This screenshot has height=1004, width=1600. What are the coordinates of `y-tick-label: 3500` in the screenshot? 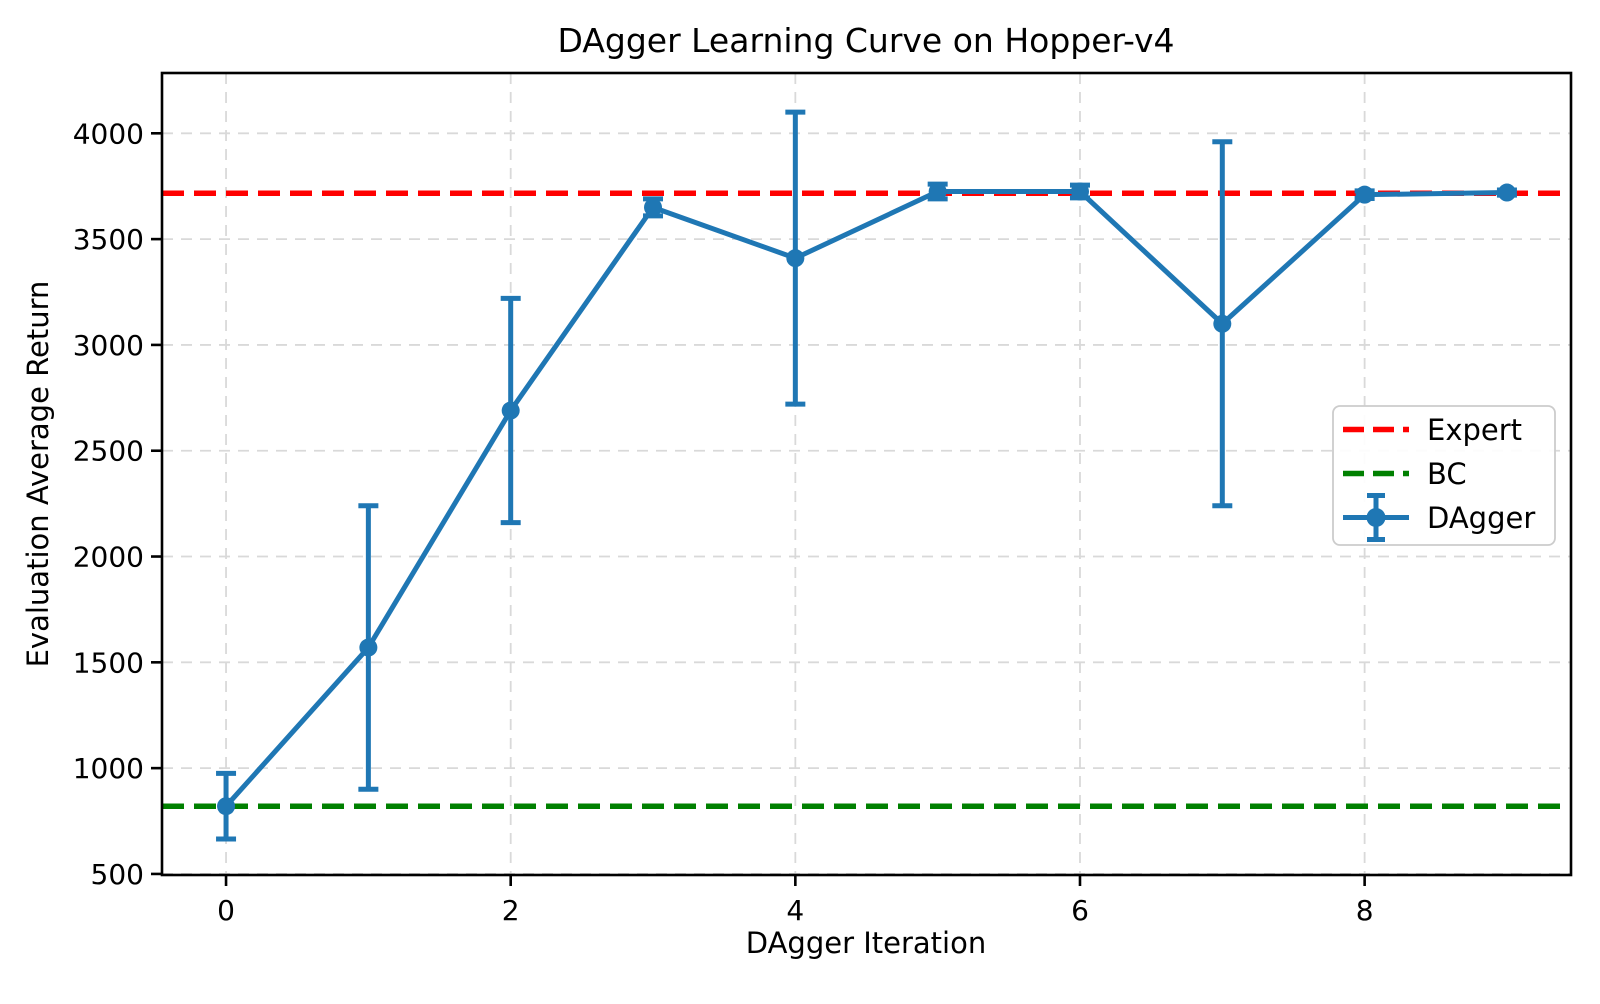 It's located at (108, 239).